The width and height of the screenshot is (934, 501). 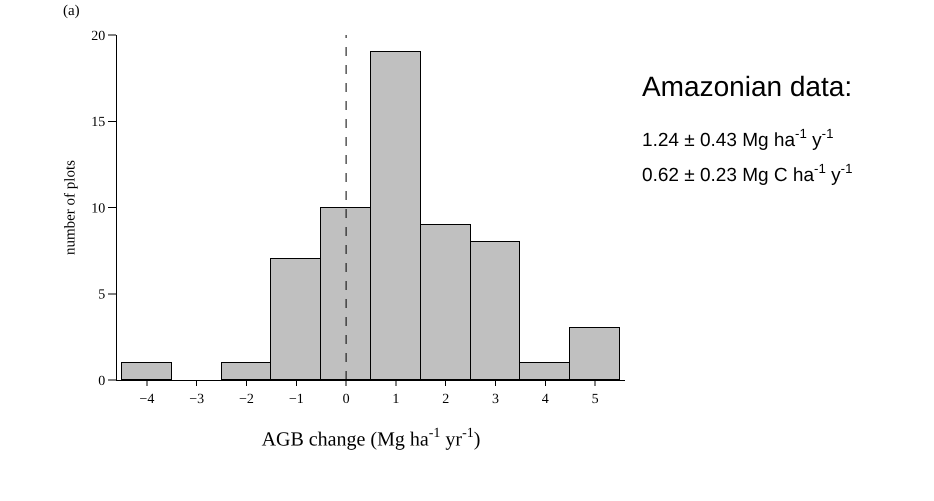 I want to click on x-tick-label: −4, so click(x=146, y=399).